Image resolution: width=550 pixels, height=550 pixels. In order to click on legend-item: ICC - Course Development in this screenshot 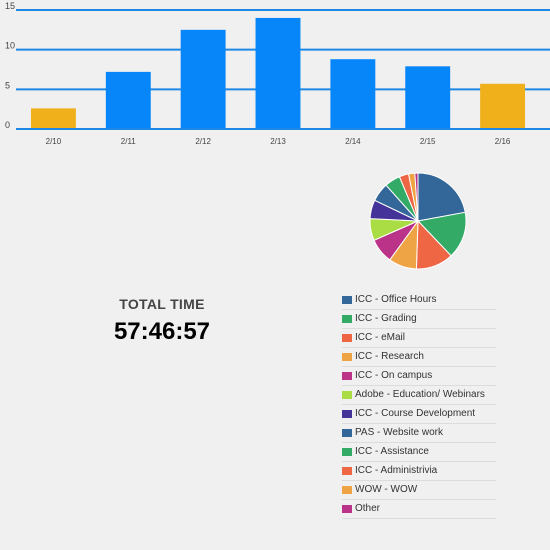, I will do `click(419, 414)`.